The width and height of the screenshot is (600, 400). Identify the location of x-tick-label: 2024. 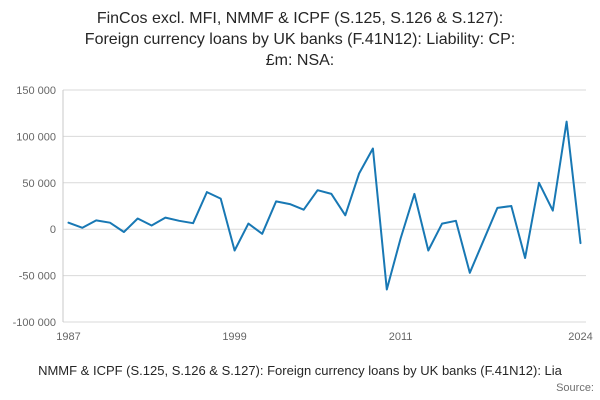
(580, 337).